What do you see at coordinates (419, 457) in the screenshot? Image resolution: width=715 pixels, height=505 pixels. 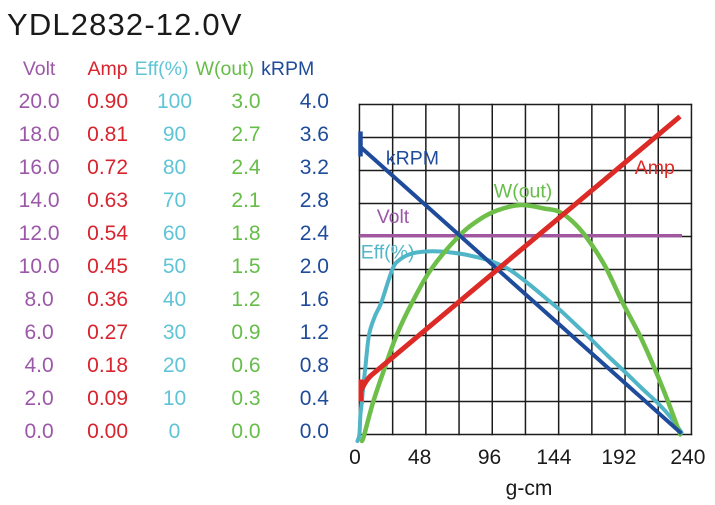 I see `svg-text: 48` at bounding box center [419, 457].